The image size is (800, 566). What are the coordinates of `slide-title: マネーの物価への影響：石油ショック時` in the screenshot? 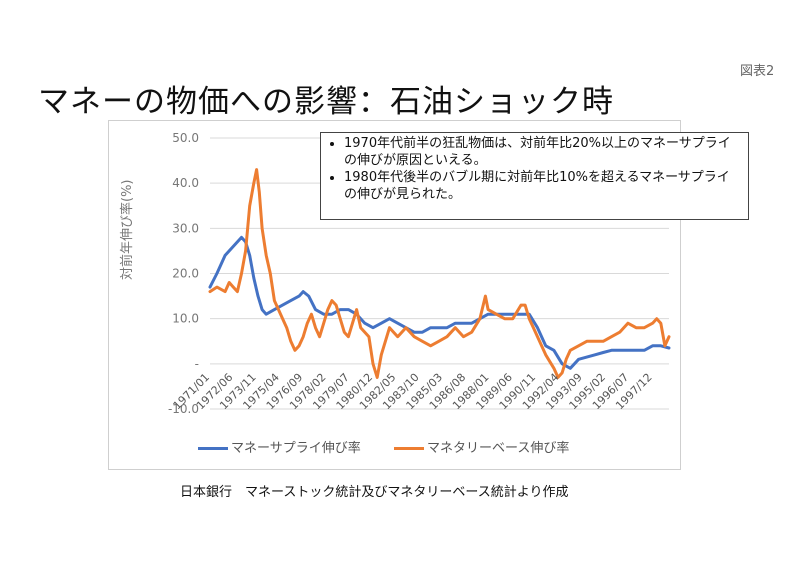 It's located at (326, 102).